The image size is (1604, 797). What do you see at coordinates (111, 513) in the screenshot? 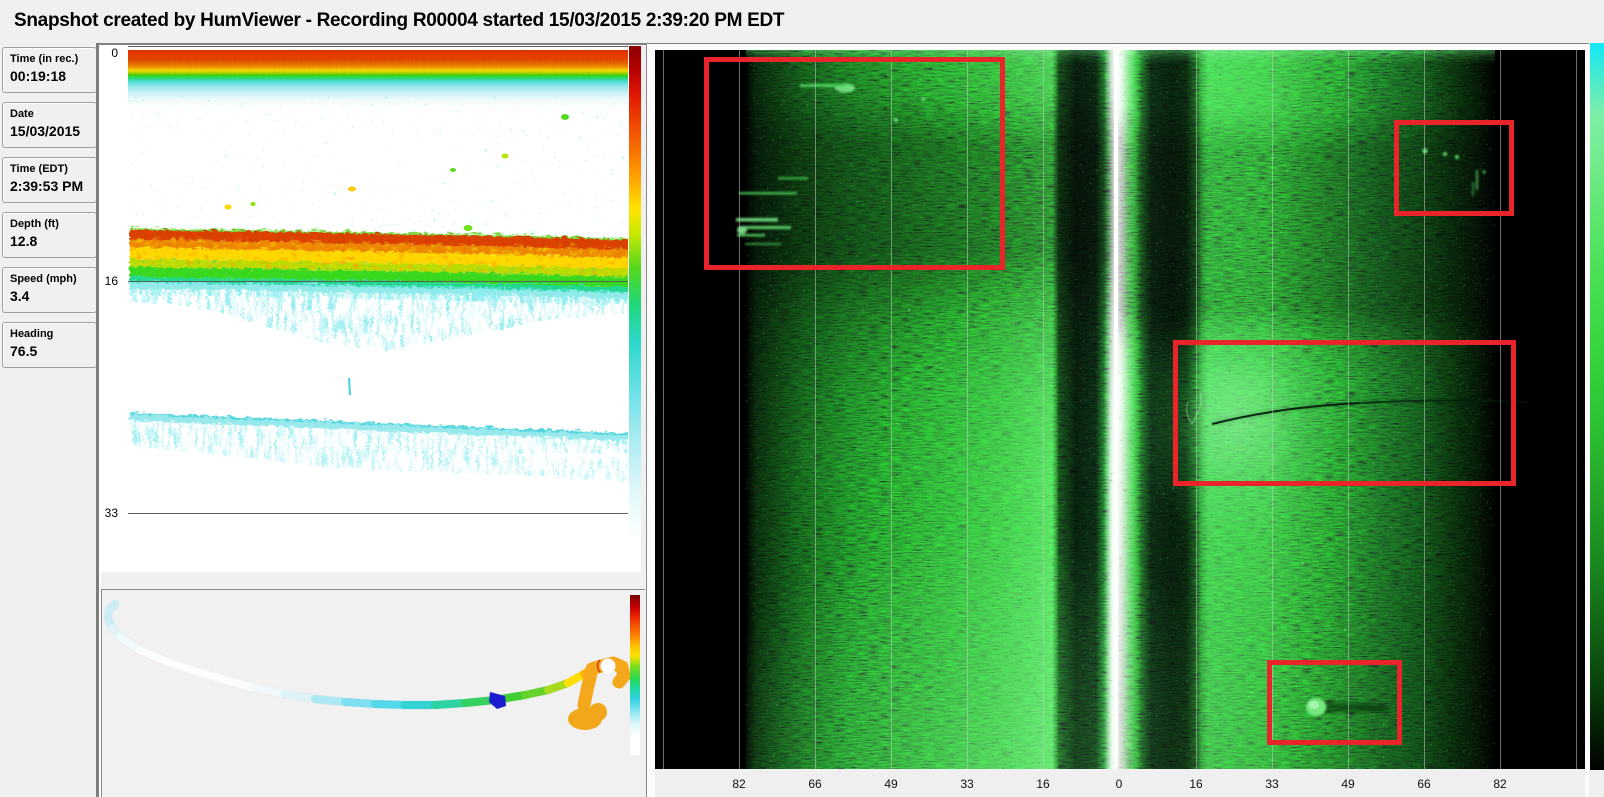
I see `depth-tick-label: 33` at bounding box center [111, 513].